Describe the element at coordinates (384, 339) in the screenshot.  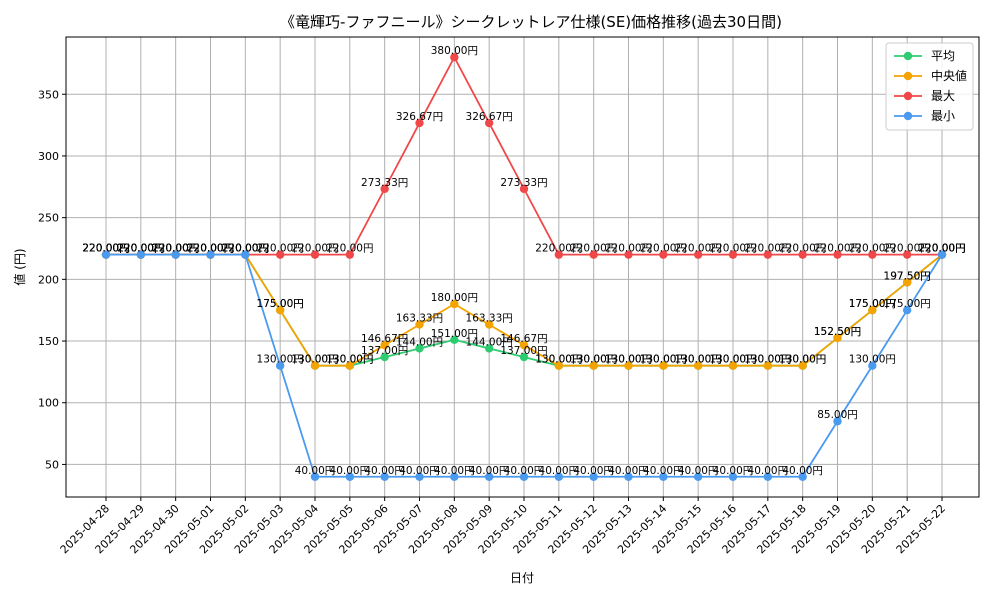
I see `series-median-value-label: 146.67円` at that location.